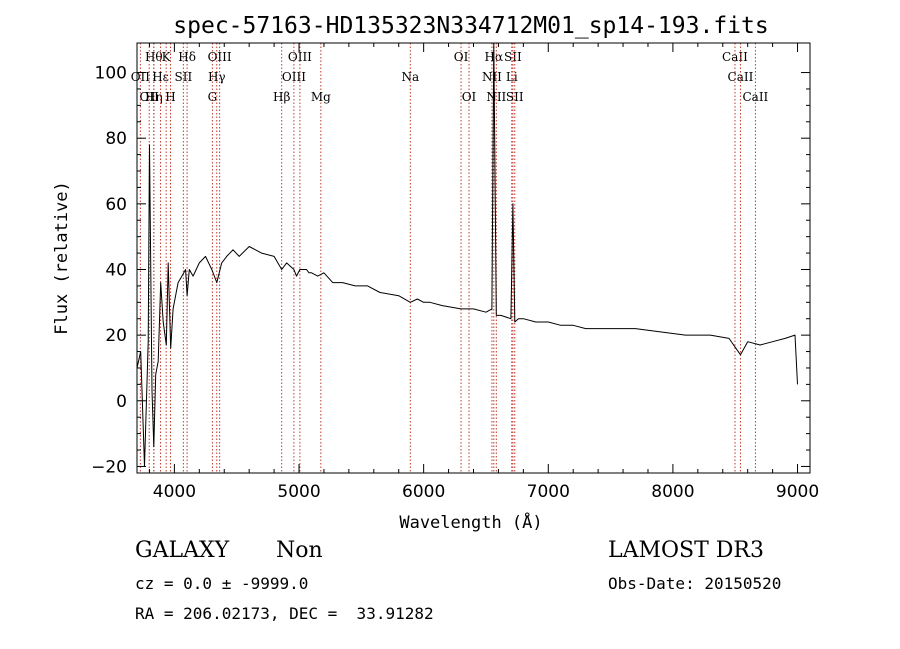  Describe the element at coordinates (299, 550) in the screenshot. I see `object-subclass: Non` at that location.